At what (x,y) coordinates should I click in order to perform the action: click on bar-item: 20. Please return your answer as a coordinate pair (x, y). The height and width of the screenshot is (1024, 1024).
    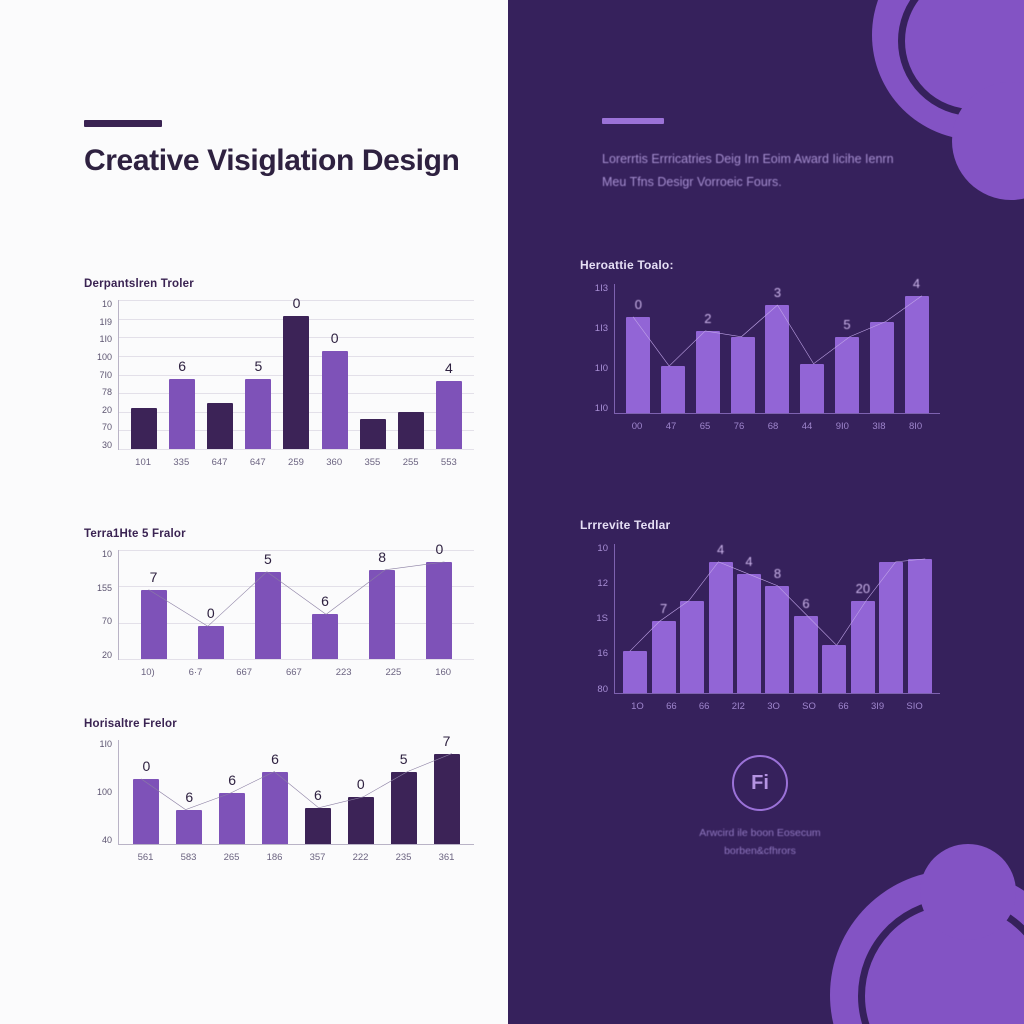
    Looking at the image, I should click on (862, 618).